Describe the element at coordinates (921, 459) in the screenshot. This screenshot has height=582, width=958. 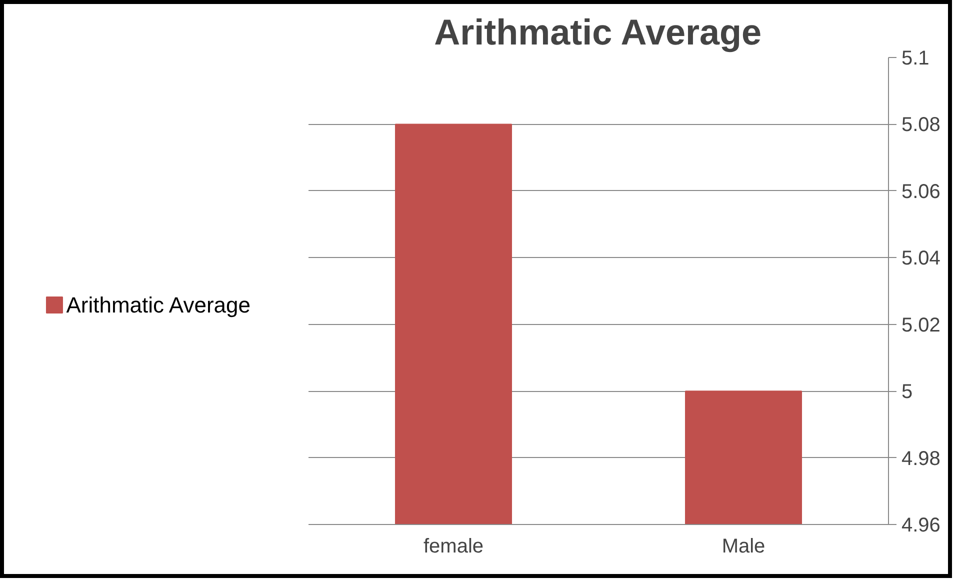
I see `y-tick-label: 4.98` at that location.